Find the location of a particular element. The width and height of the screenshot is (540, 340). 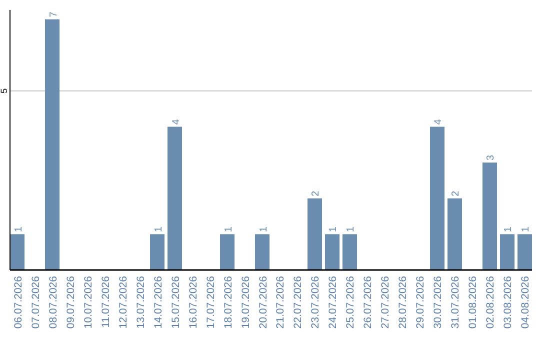

x-tick-label: 13.07.2026 is located at coordinates (140, 302).